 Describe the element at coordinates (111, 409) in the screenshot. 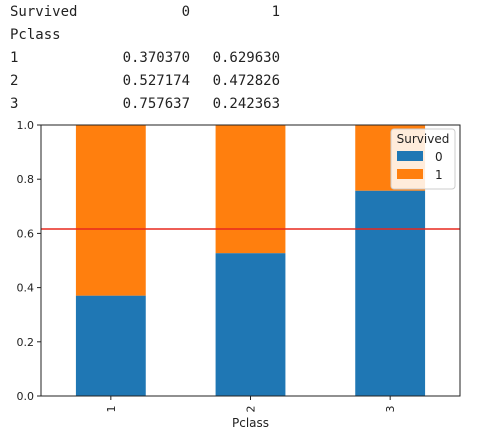

I see `x-tick-label: 1` at that location.